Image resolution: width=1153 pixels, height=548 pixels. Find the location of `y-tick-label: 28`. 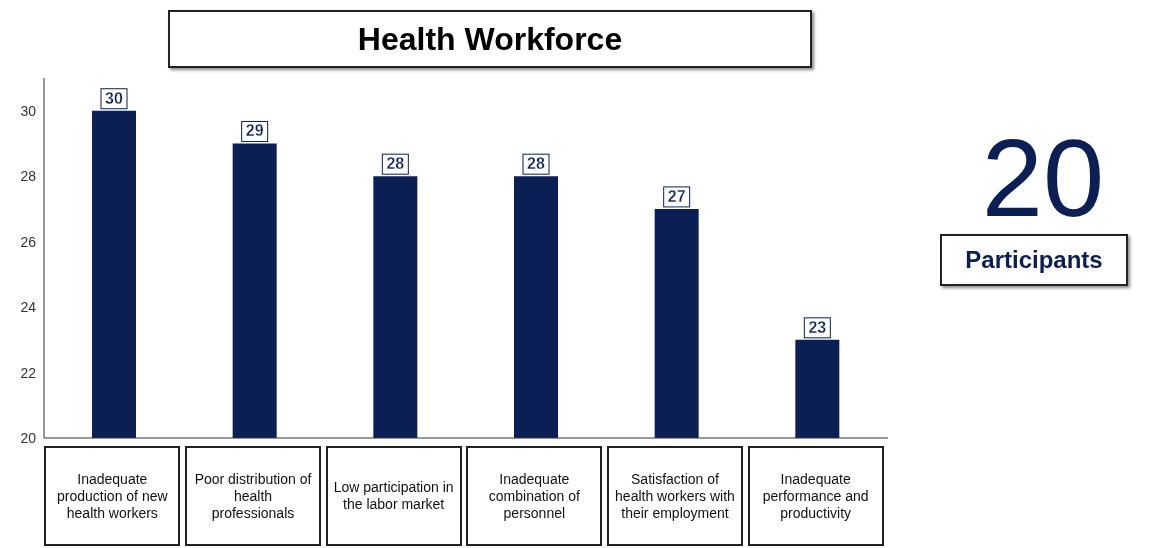

y-tick-label: 28 is located at coordinates (28, 176).